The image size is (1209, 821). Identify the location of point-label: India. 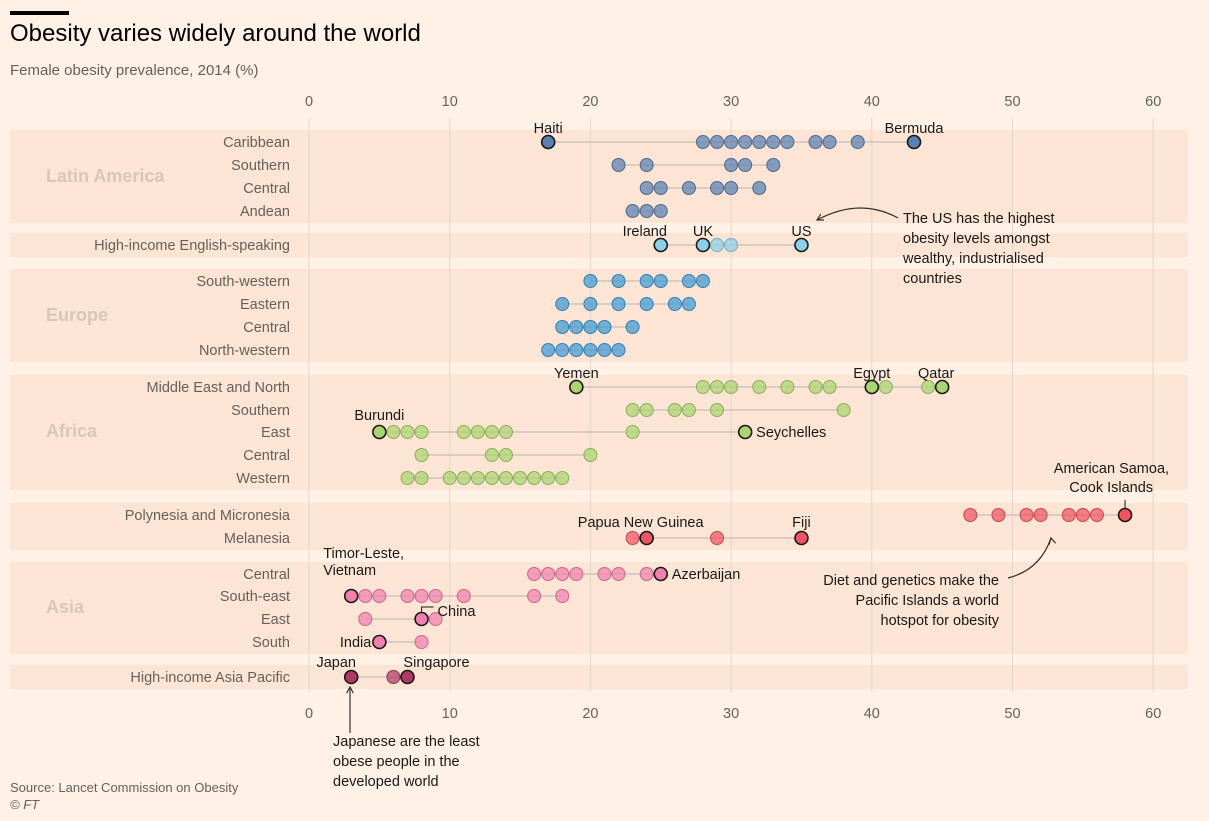
(356, 643).